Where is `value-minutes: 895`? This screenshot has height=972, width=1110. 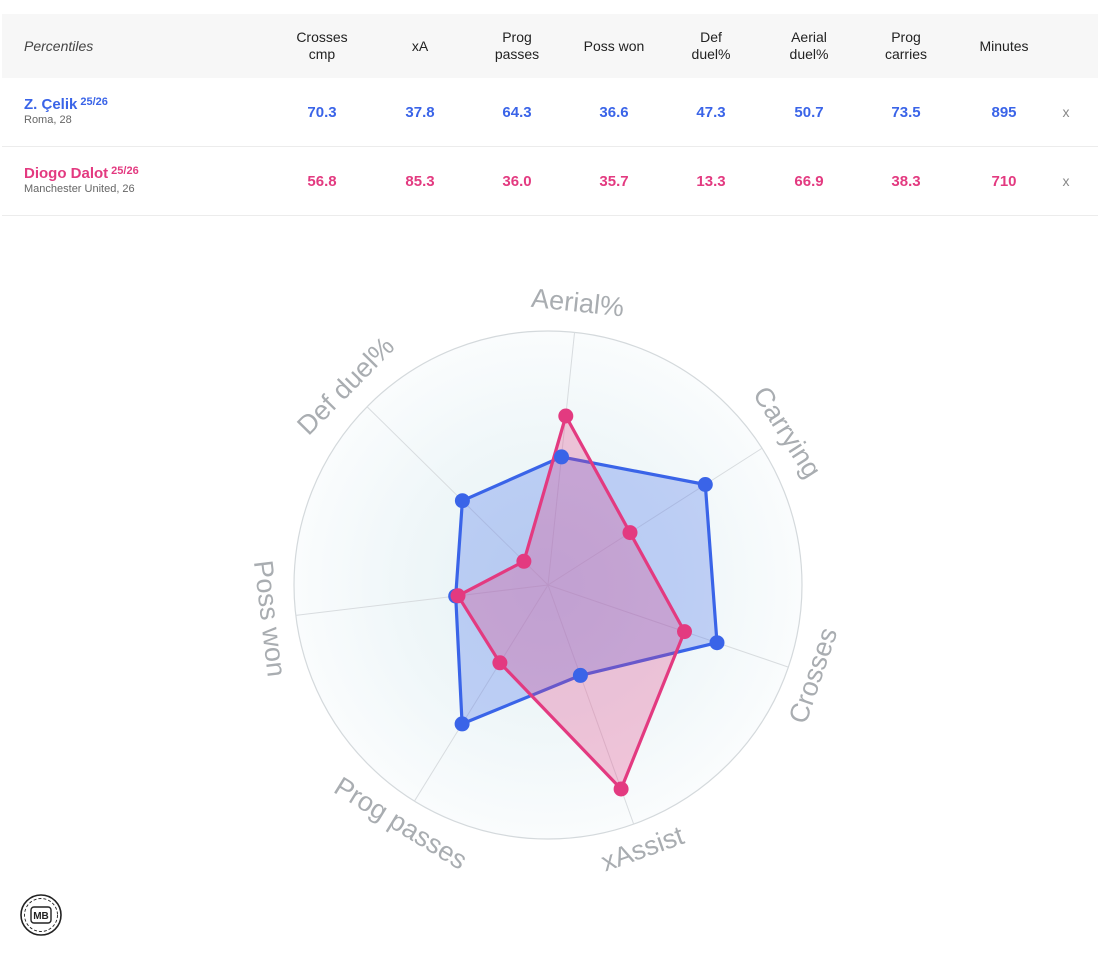
value-minutes: 895 is located at coordinates (1004, 112).